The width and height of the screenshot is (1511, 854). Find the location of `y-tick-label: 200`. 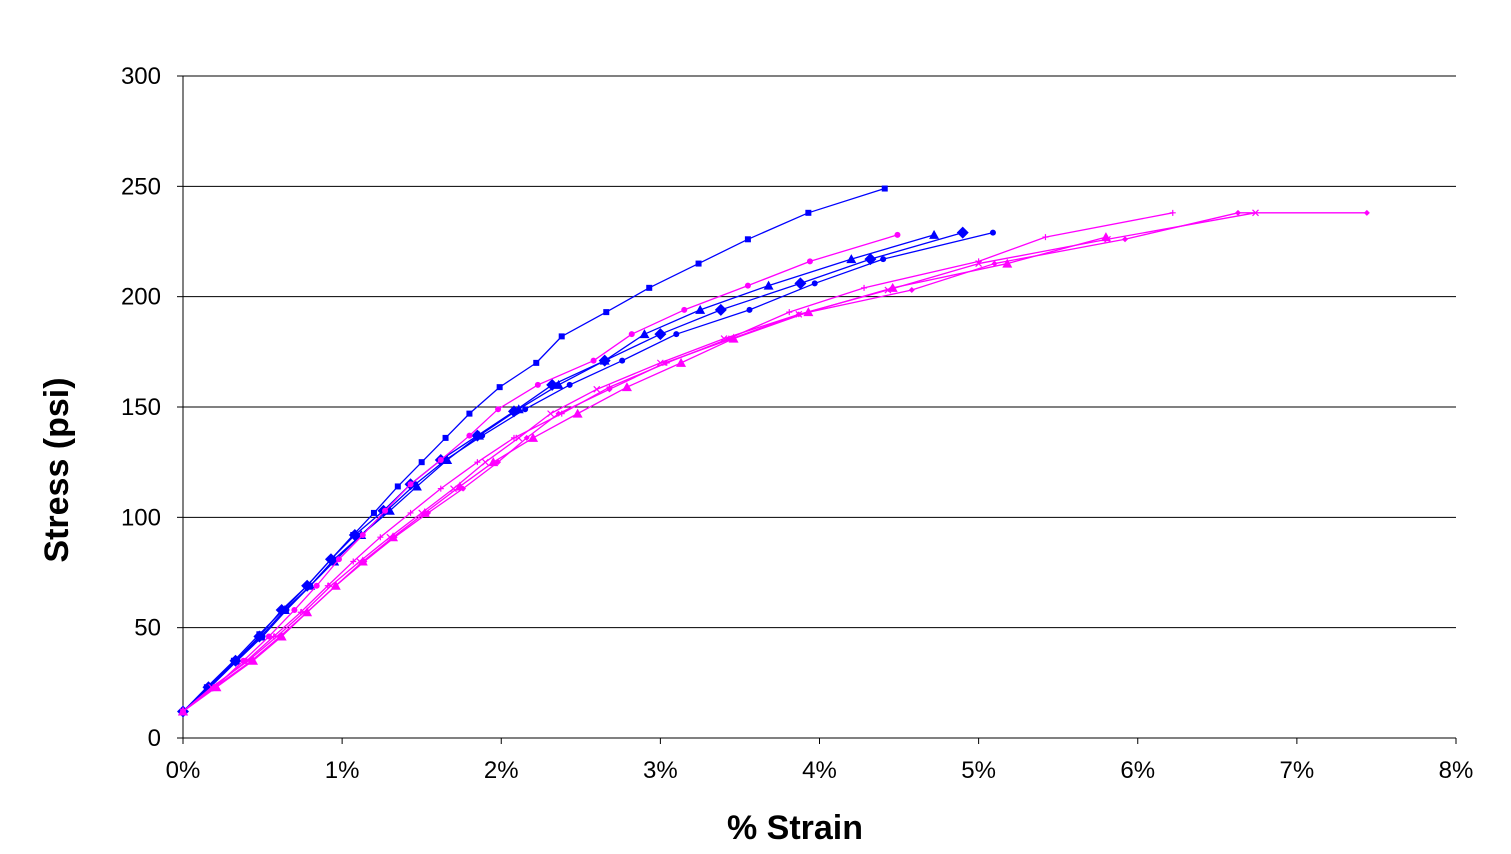

y-tick-label: 200 is located at coordinates (141, 297).